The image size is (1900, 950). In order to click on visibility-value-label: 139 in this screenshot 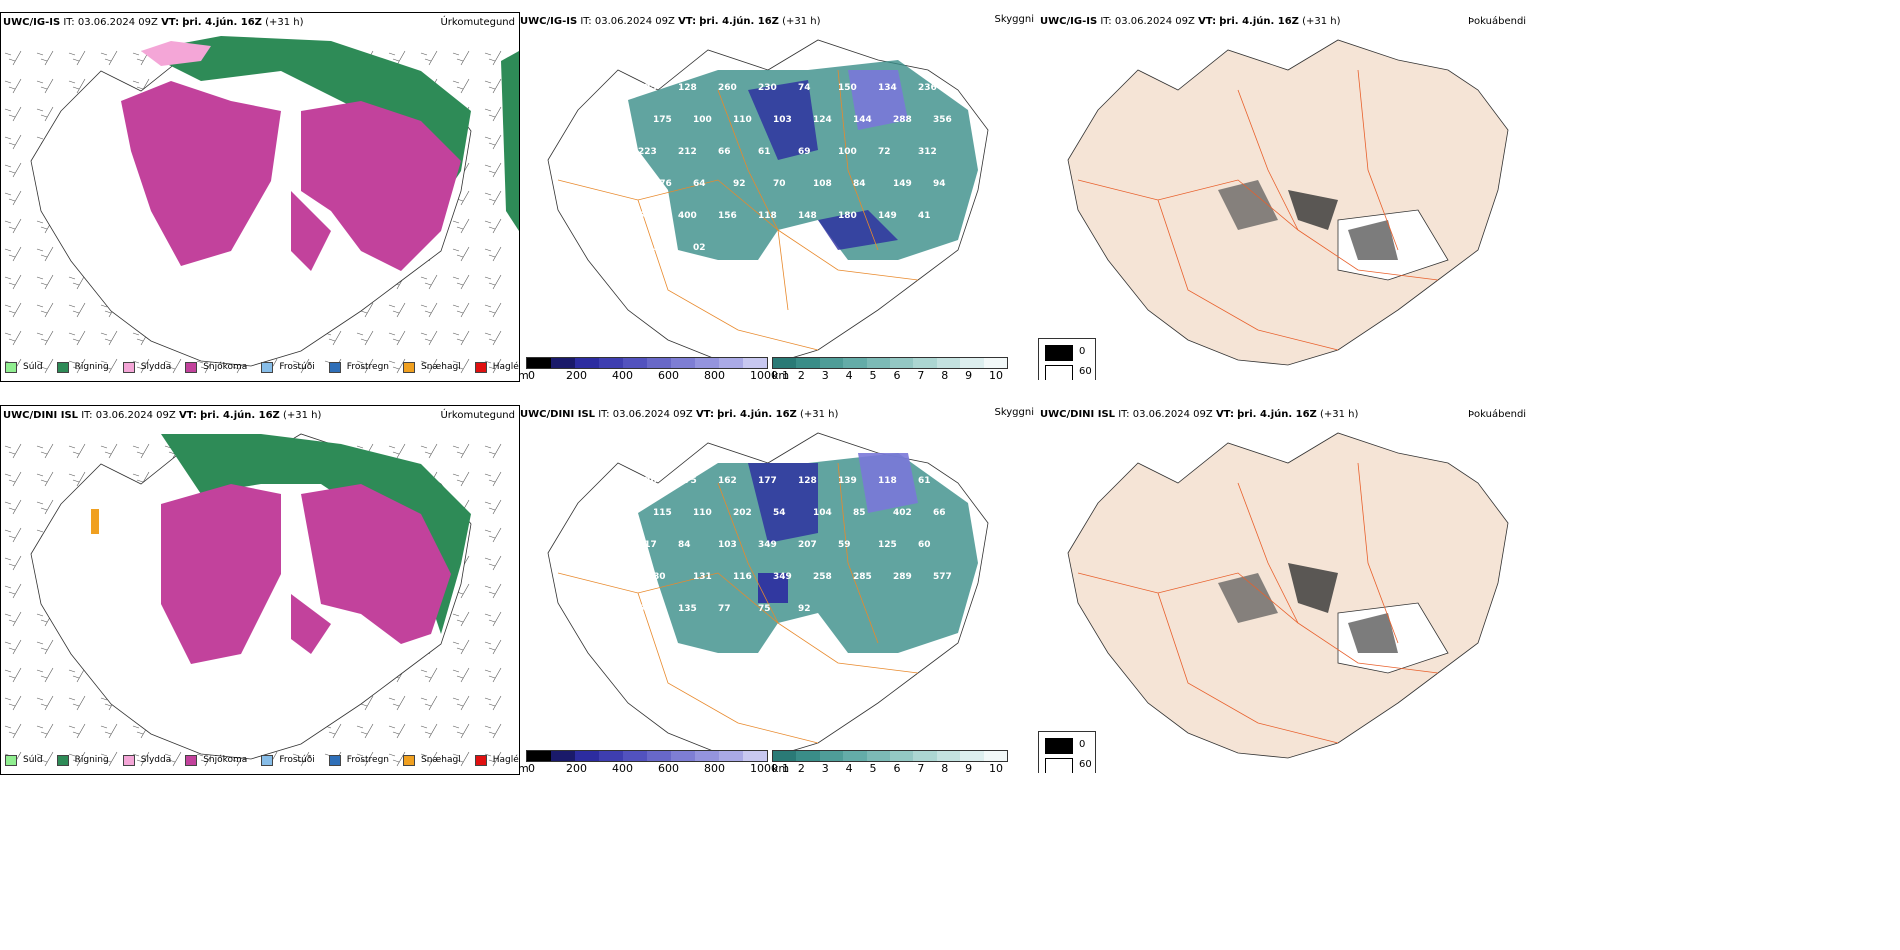, I will do `click(847, 481)`.